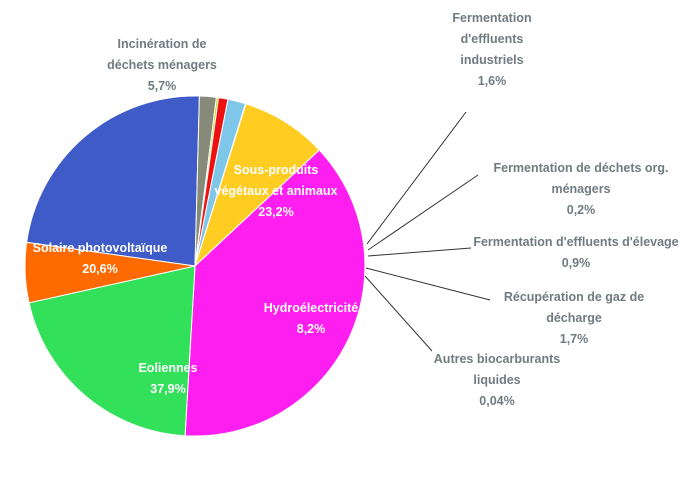 This screenshot has height=477, width=700. What do you see at coordinates (100, 258) in the screenshot?
I see `slice-label: Solaire photovoltaïque 20,6%` at bounding box center [100, 258].